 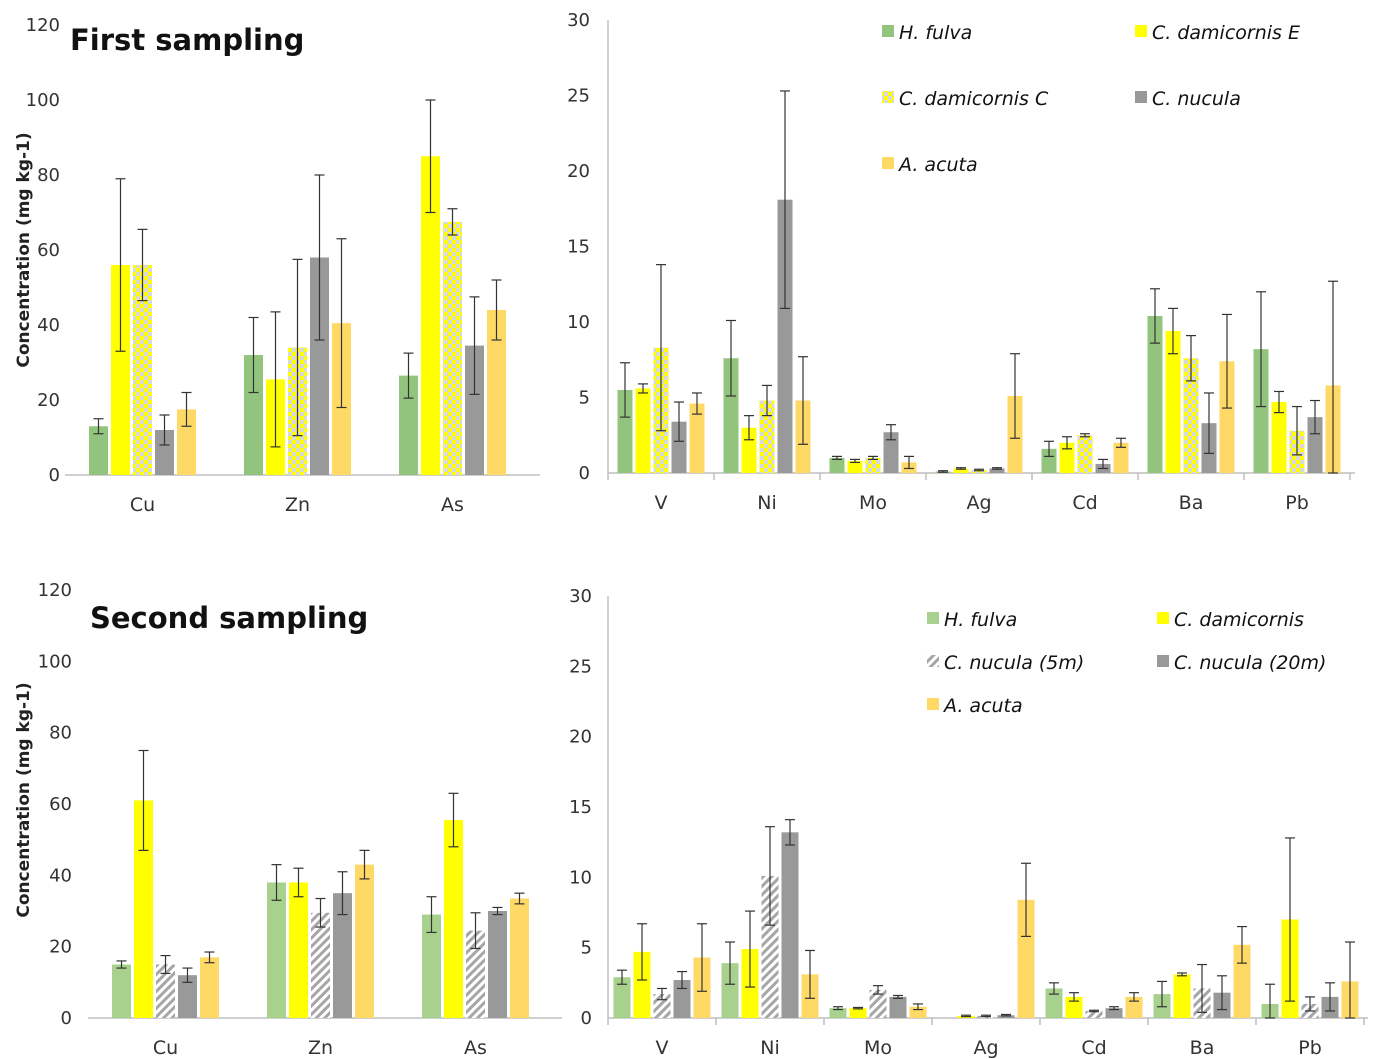 What do you see at coordinates (187, 40) in the screenshot?
I see `panel-title: First sampling` at bounding box center [187, 40].